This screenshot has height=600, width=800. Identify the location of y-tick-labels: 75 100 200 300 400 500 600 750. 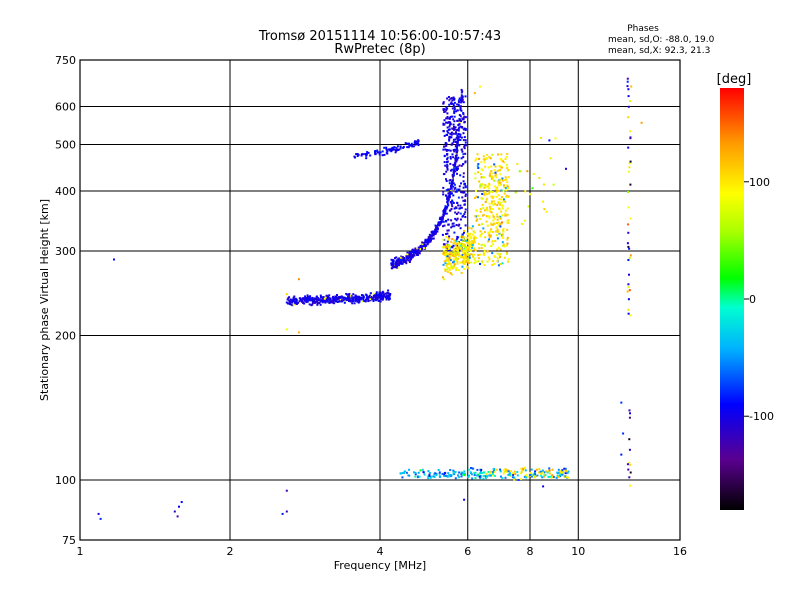
(65, 300).